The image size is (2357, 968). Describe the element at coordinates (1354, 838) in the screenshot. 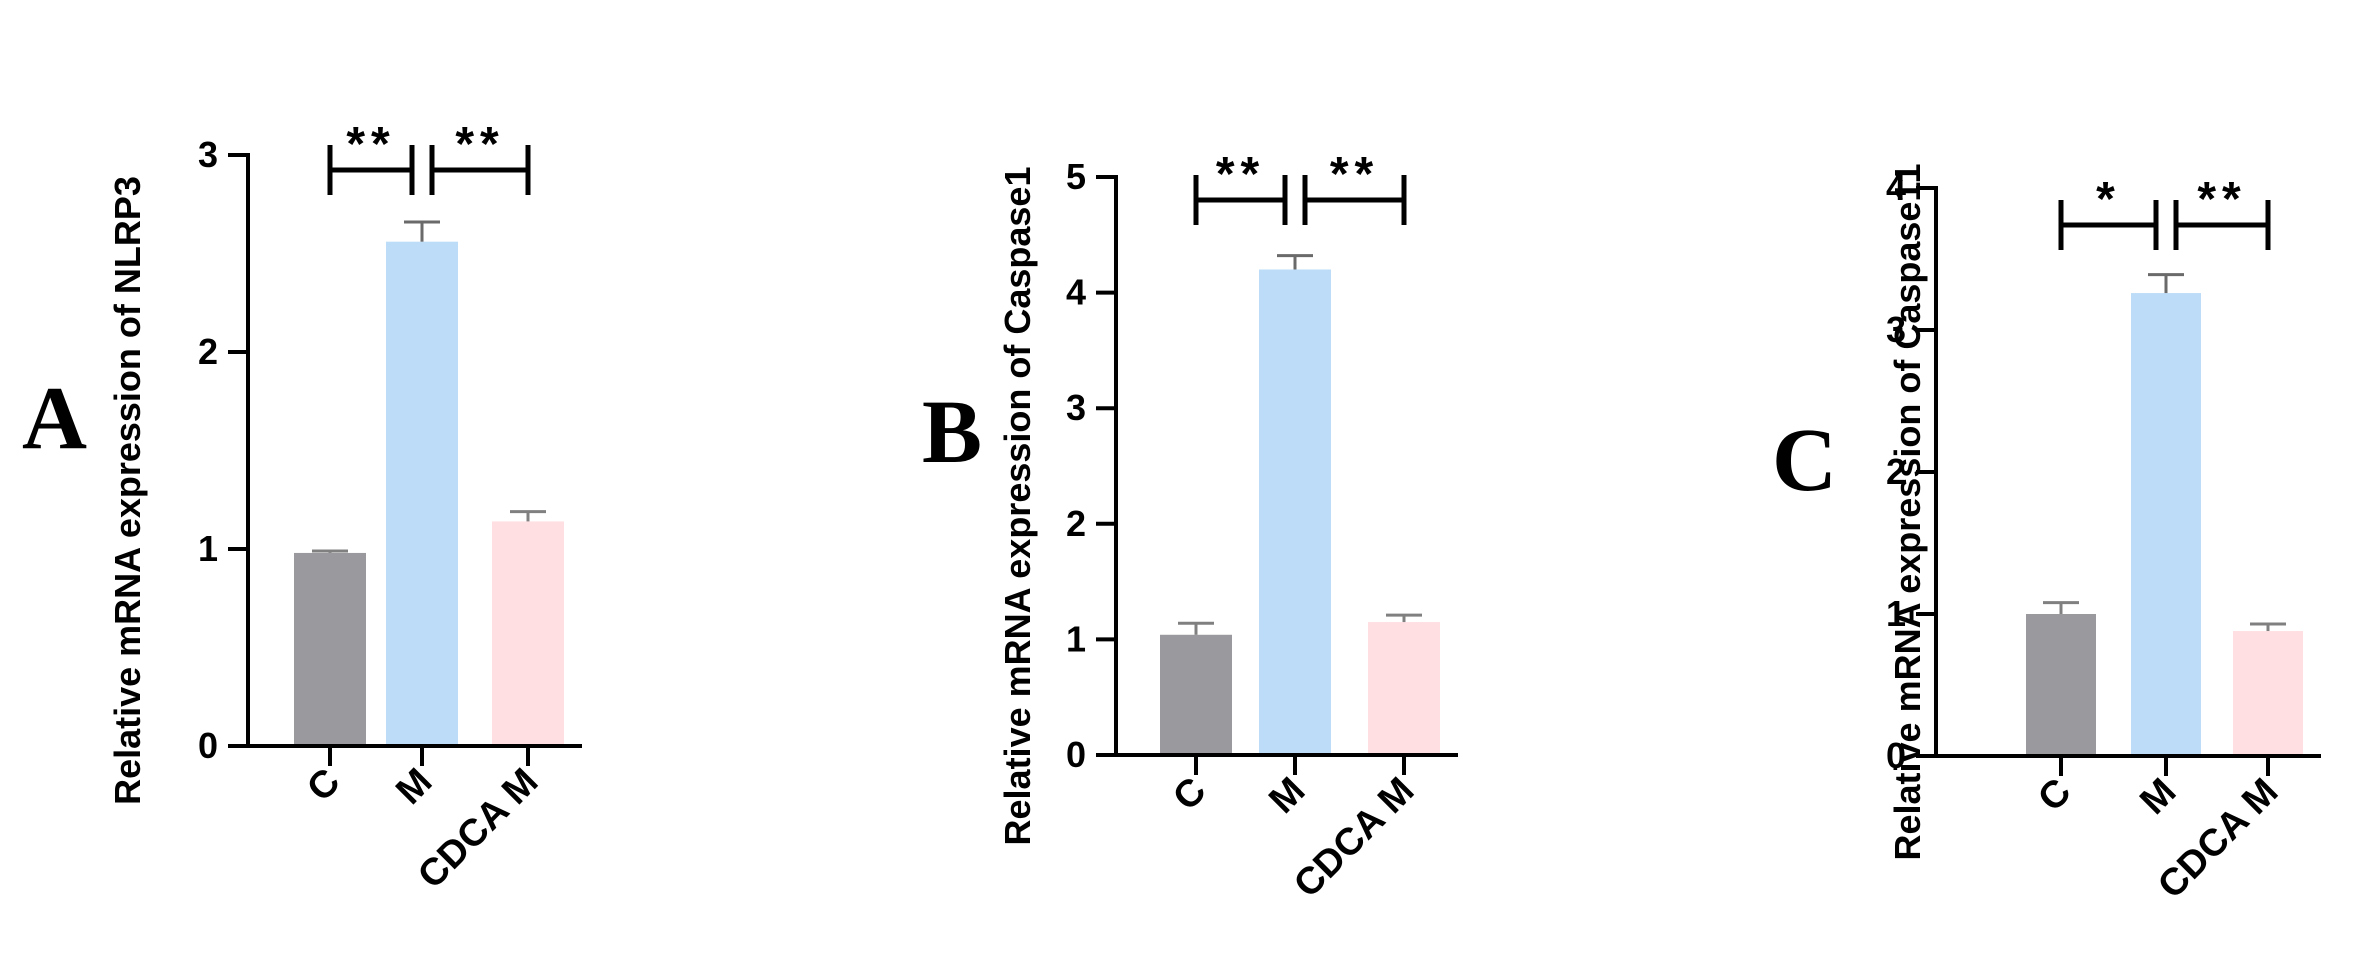

I see `x-tick-label: CDCA M` at that location.